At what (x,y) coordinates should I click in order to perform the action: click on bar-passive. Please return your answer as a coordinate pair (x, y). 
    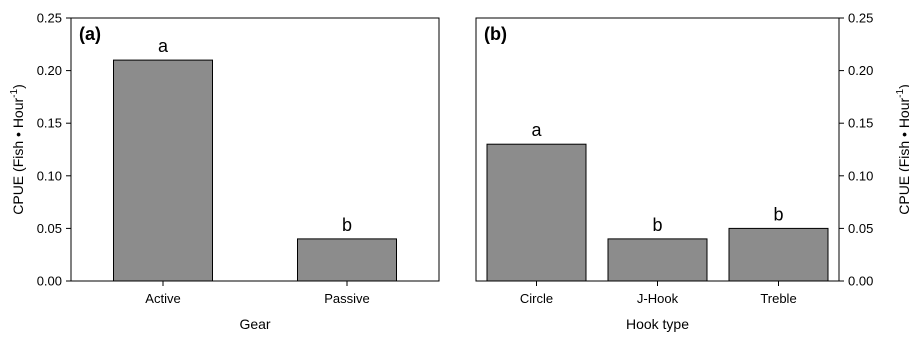
    Looking at the image, I should click on (347, 260).